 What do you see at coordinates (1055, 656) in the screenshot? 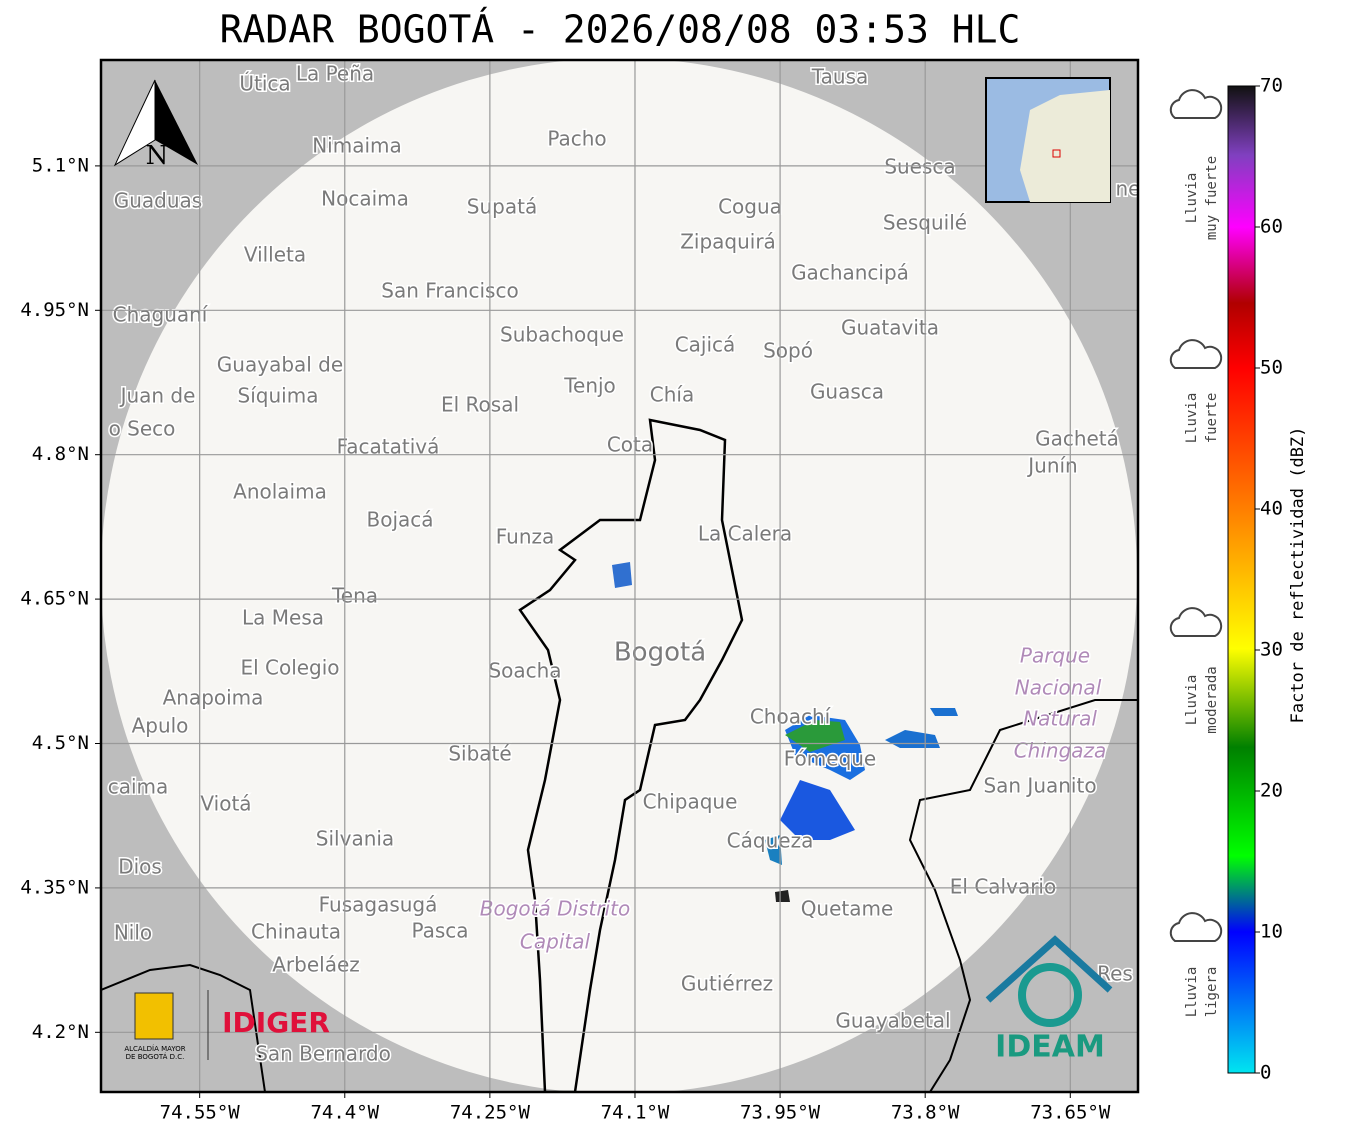
I see `place-label: Parque` at bounding box center [1055, 656].